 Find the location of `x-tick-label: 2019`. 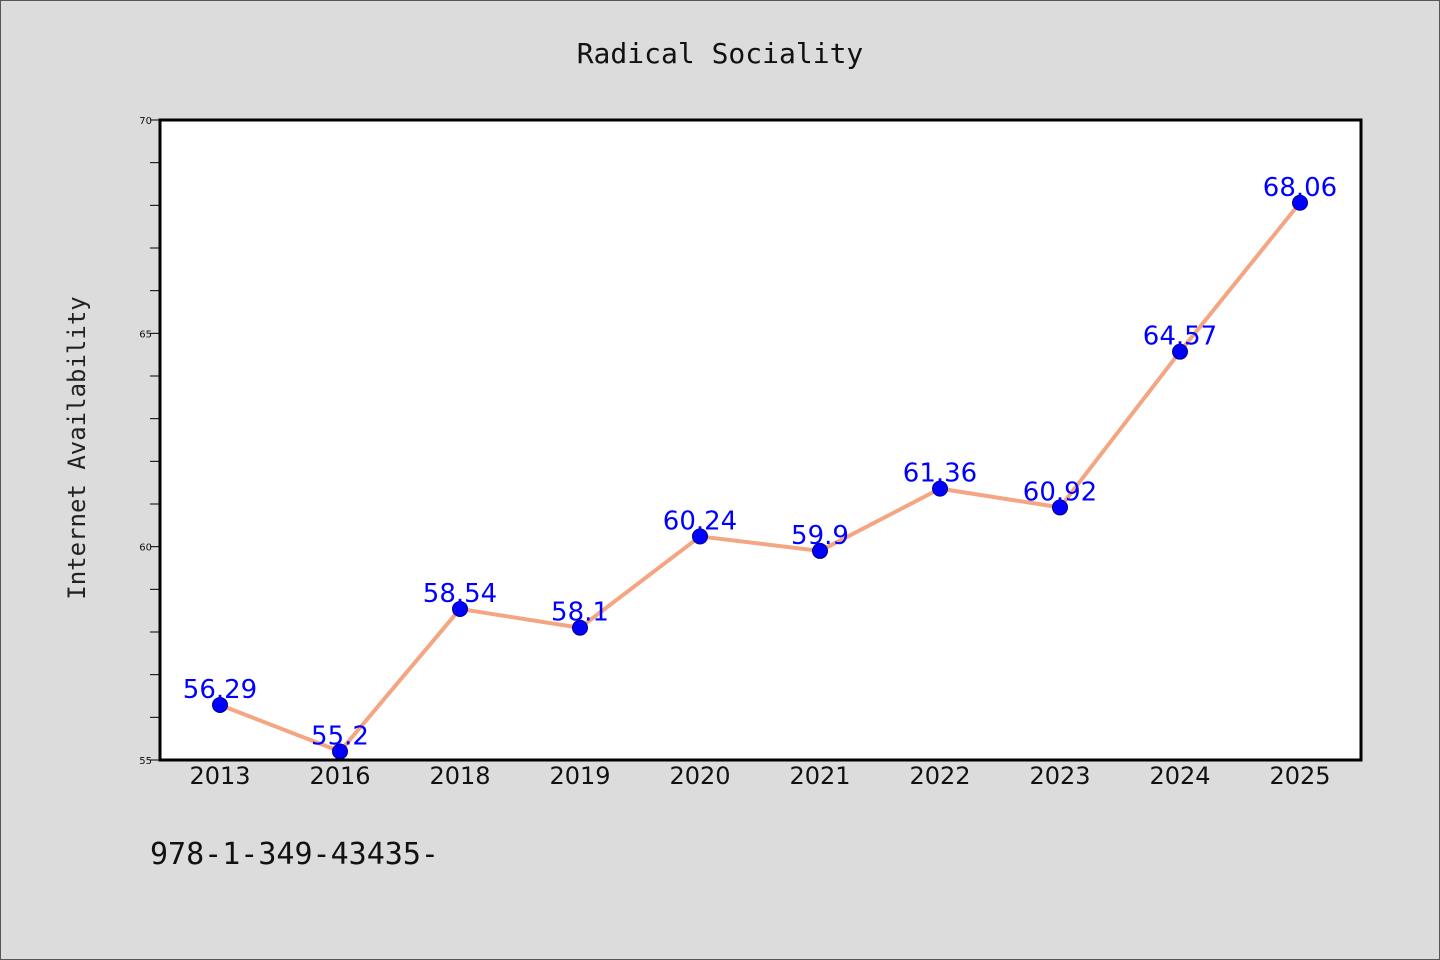

x-tick-label: 2019 is located at coordinates (579, 776).